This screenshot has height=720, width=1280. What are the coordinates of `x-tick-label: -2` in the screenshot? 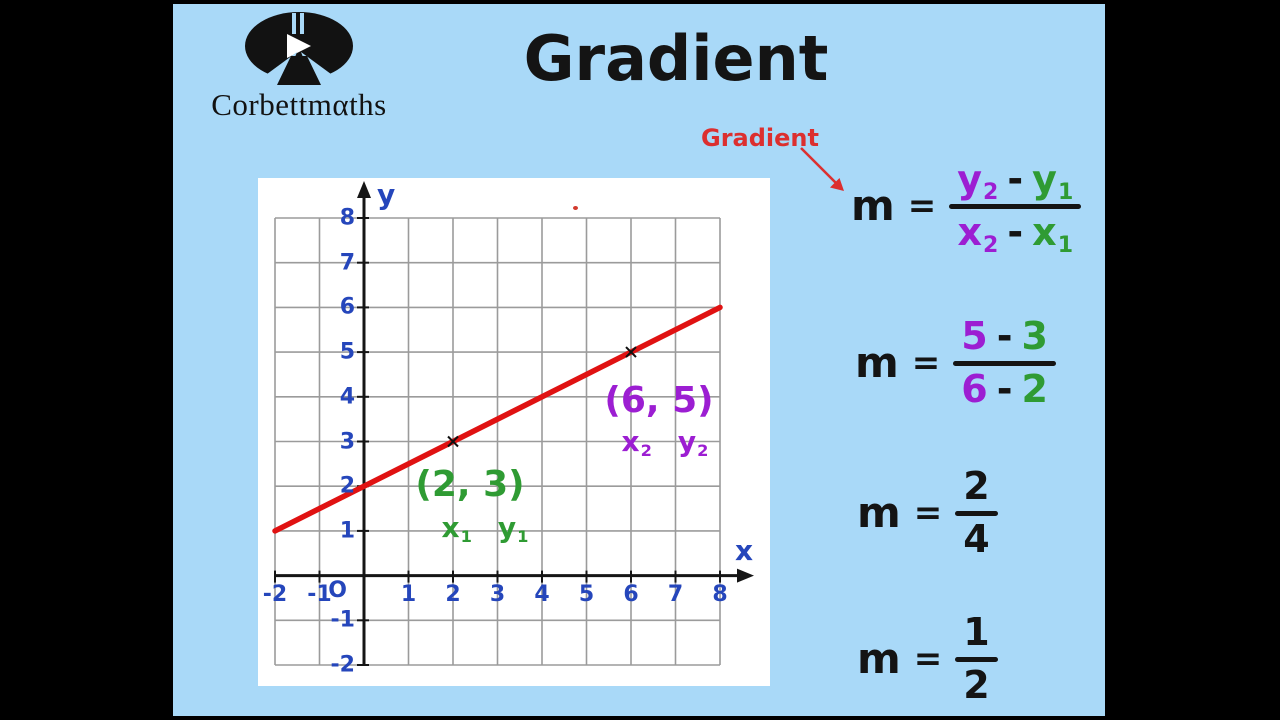 It's located at (275, 594).